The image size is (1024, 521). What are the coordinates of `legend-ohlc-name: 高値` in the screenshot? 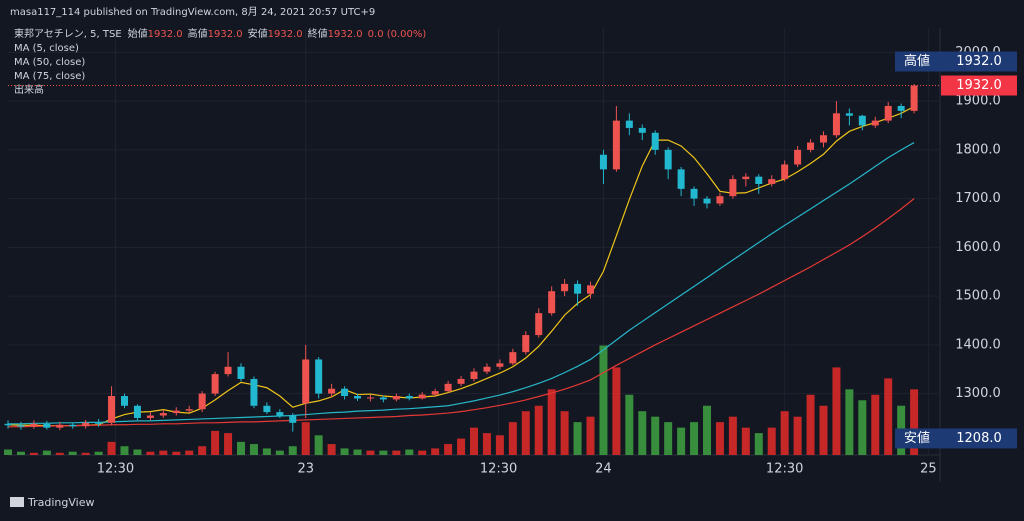 It's located at (198, 33).